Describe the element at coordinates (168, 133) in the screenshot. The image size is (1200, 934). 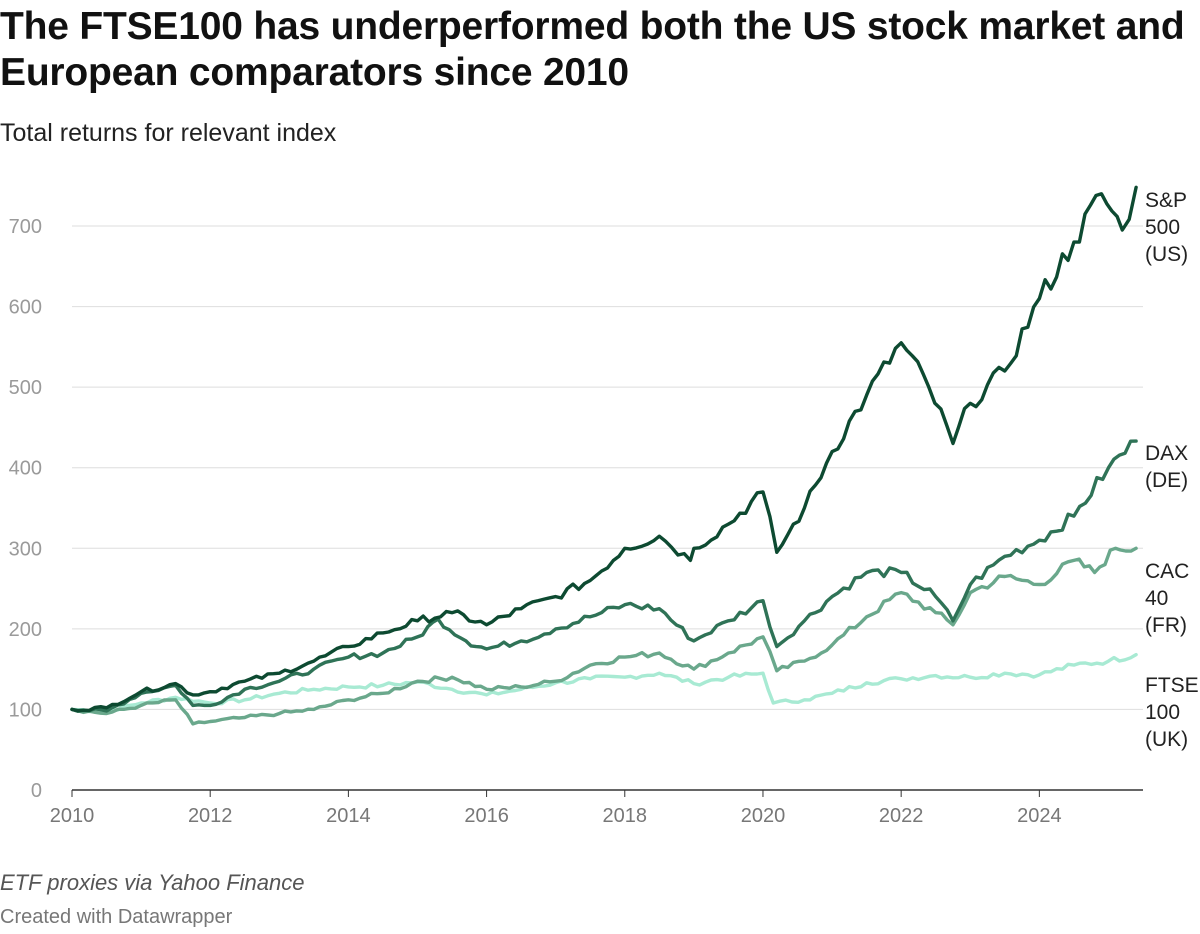
I see `chart-subtitle: Total returns for relevant index` at that location.